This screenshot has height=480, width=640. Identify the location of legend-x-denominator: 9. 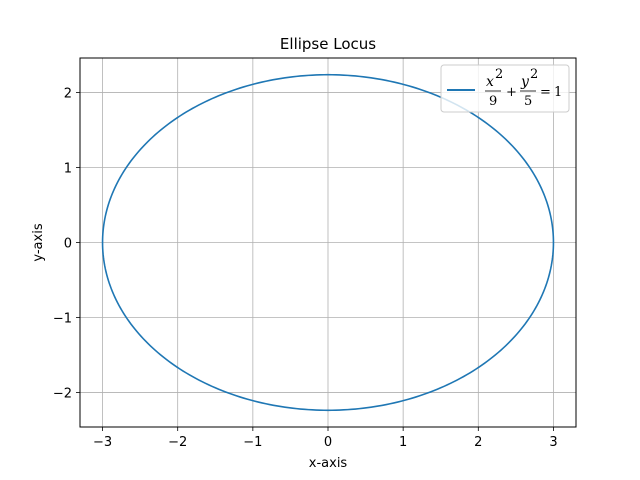
(493, 101).